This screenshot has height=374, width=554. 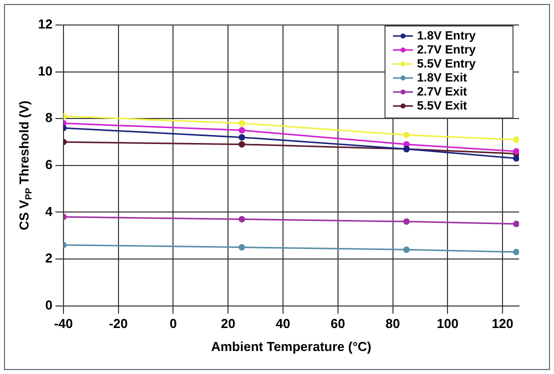 What do you see at coordinates (48, 164) in the screenshot?
I see `y-tick-label: 6` at bounding box center [48, 164].